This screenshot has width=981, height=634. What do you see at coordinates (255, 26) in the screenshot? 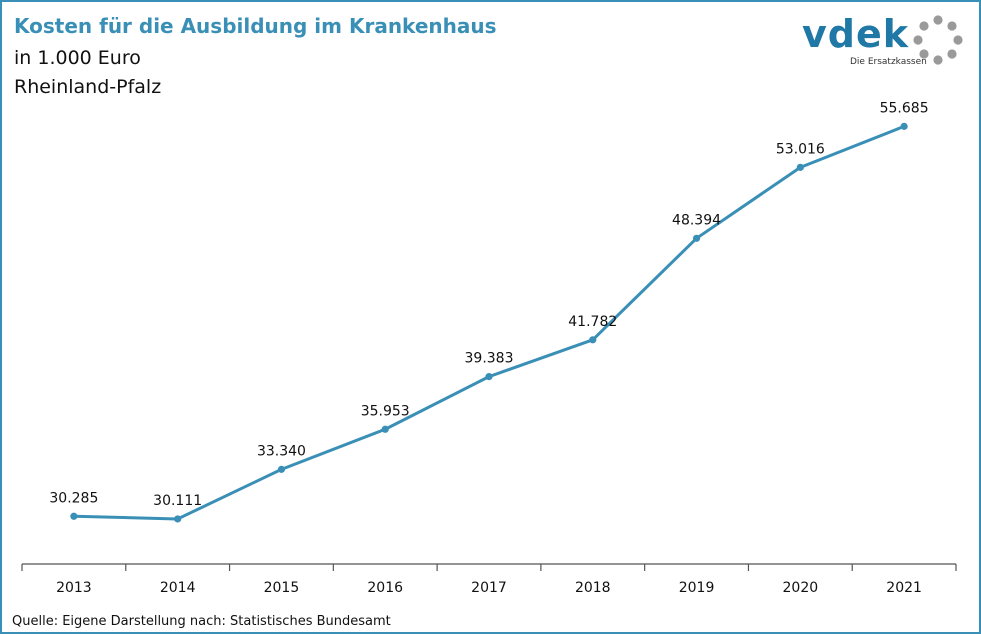
I see `chart-title: Kosten für die Ausbildung im Krankenhaus` at bounding box center [255, 26].